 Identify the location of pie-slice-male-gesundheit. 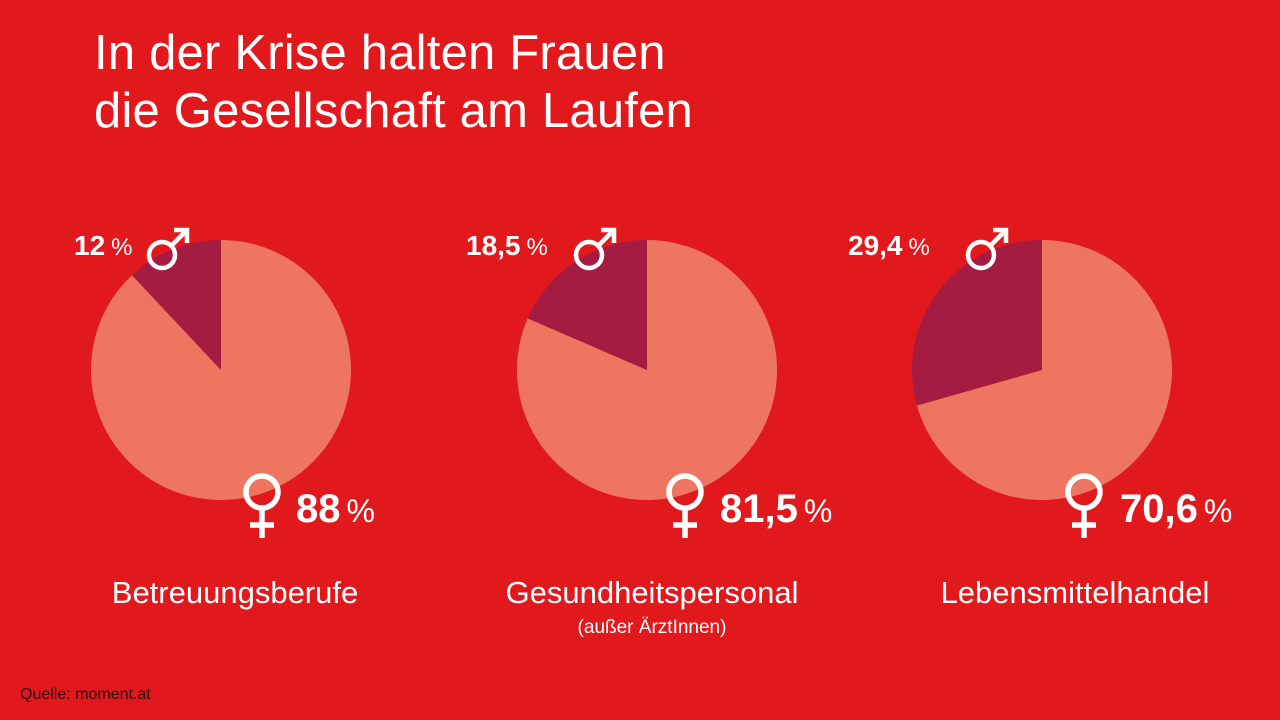
(587, 305).